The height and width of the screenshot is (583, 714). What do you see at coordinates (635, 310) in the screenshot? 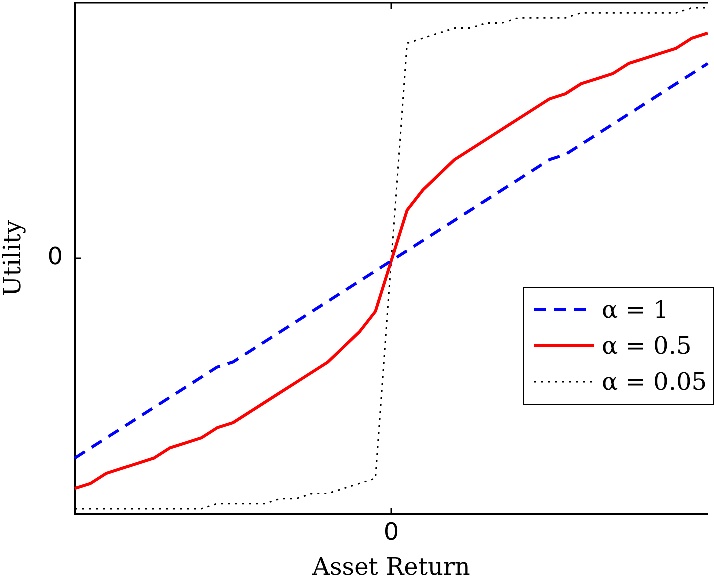
I see `legend-label: α = 1` at bounding box center [635, 310].